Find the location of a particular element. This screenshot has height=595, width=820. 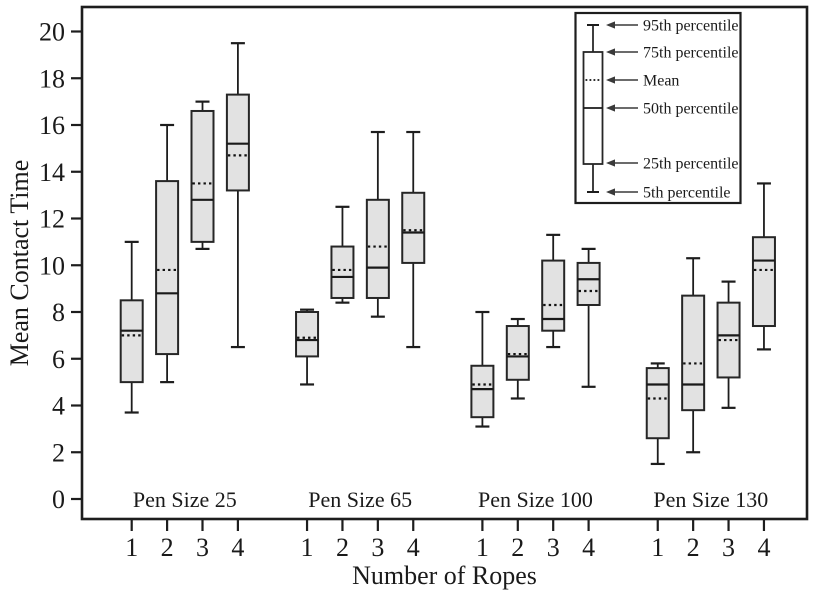

legend-item-label: 25th percentile is located at coordinates (691, 164).